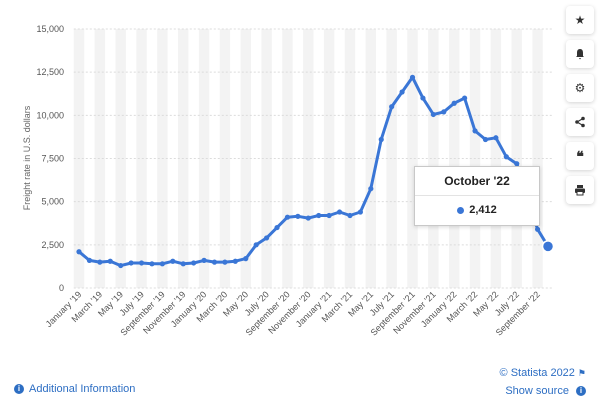 The height and width of the screenshot is (412, 600). Describe the element at coordinates (581, 373) in the screenshot. I see `flag-icon: ⚑` at that location.